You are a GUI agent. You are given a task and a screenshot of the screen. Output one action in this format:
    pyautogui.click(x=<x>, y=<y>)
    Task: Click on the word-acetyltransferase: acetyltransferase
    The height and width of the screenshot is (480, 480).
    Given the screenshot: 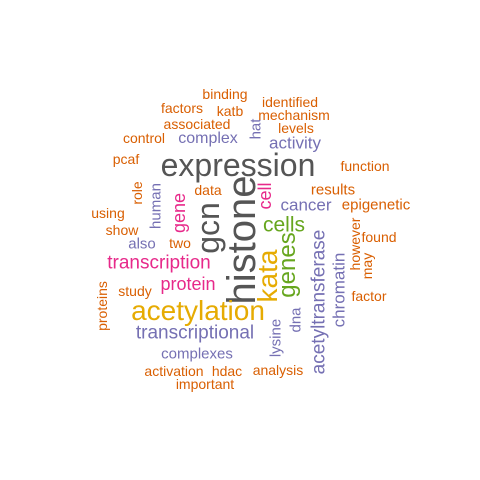 What is the action you would take?
    pyautogui.click(x=319, y=302)
    